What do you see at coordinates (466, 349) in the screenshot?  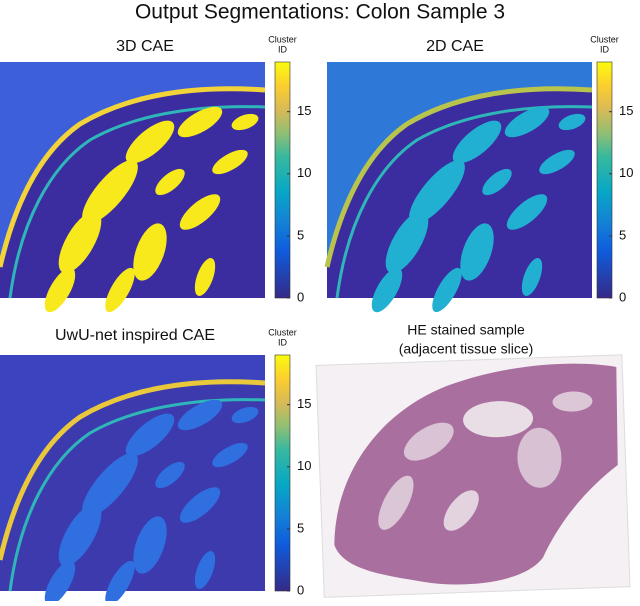 I see `he-subtitle: (adjacent tissue slice)` at bounding box center [466, 349].